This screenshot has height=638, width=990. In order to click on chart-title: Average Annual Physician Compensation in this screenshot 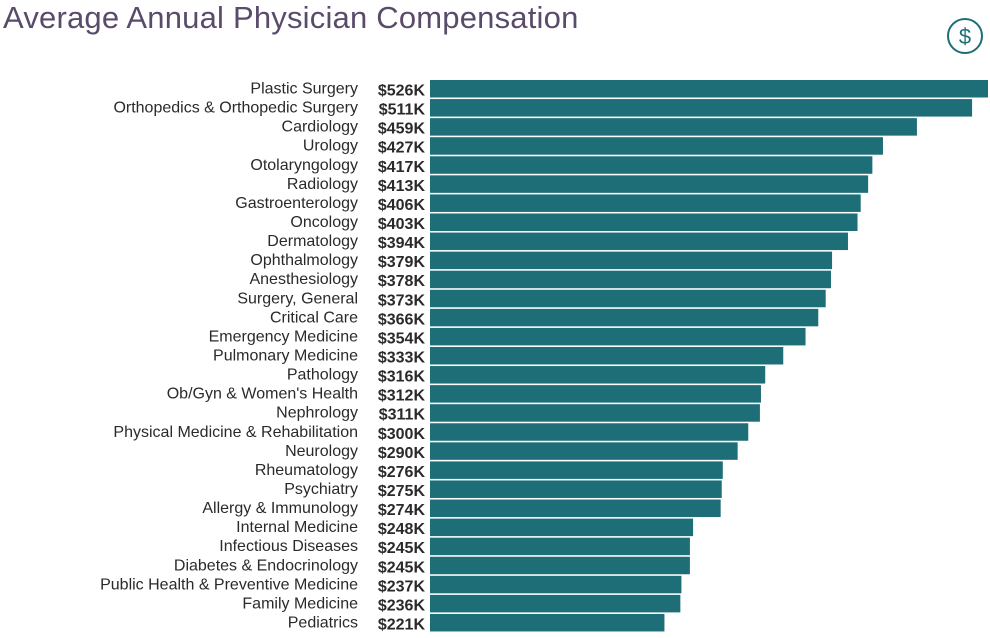, I will do `click(291, 17)`.